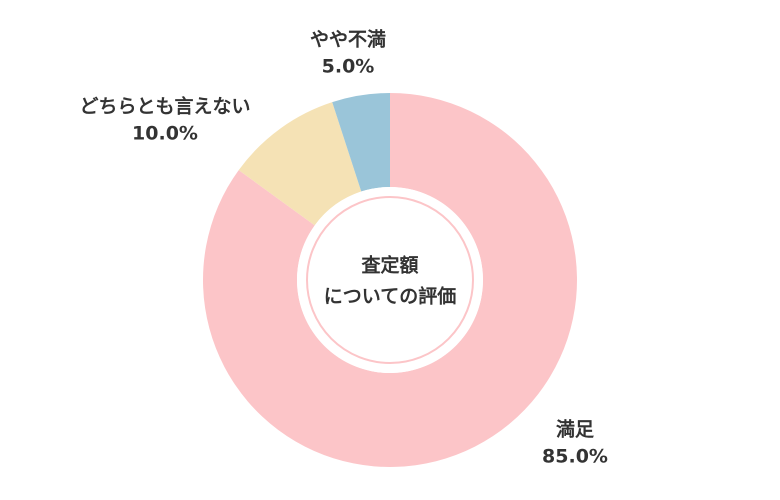 The height and width of the screenshot is (500, 780). I want to click on inner-ring, so click(390, 280).